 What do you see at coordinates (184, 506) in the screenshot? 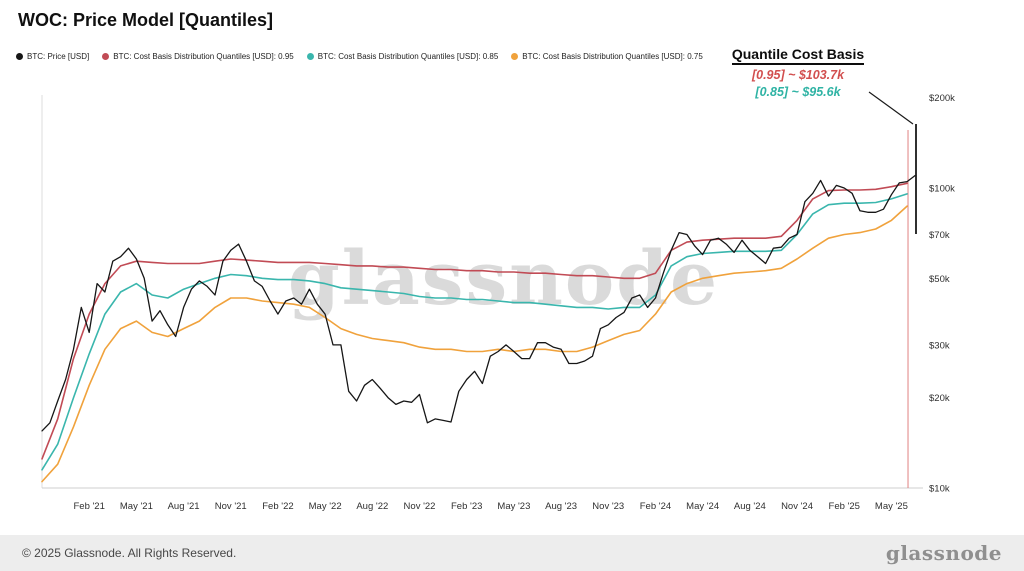
I see `x-tick-label: Aug '21` at bounding box center [184, 506].